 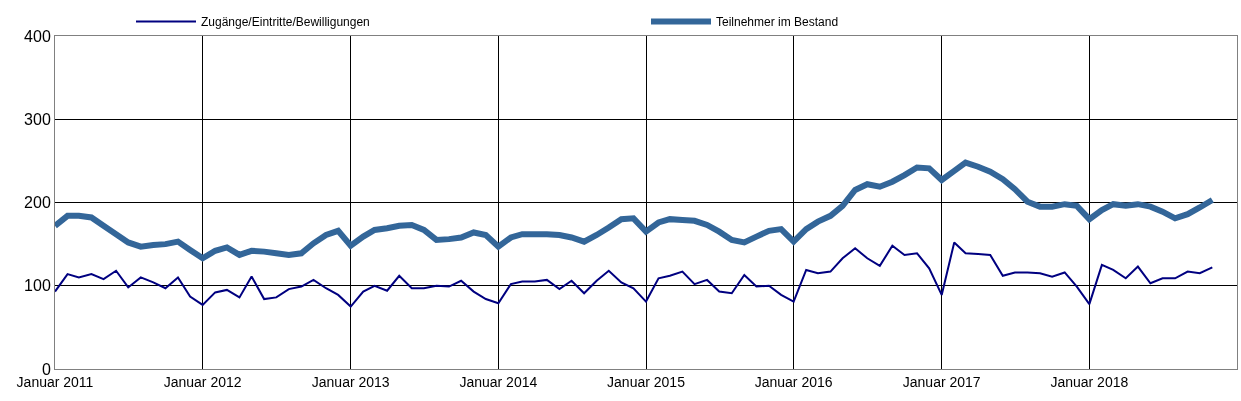 What do you see at coordinates (37, 36) in the screenshot?
I see `y-tick-label: 400` at bounding box center [37, 36].